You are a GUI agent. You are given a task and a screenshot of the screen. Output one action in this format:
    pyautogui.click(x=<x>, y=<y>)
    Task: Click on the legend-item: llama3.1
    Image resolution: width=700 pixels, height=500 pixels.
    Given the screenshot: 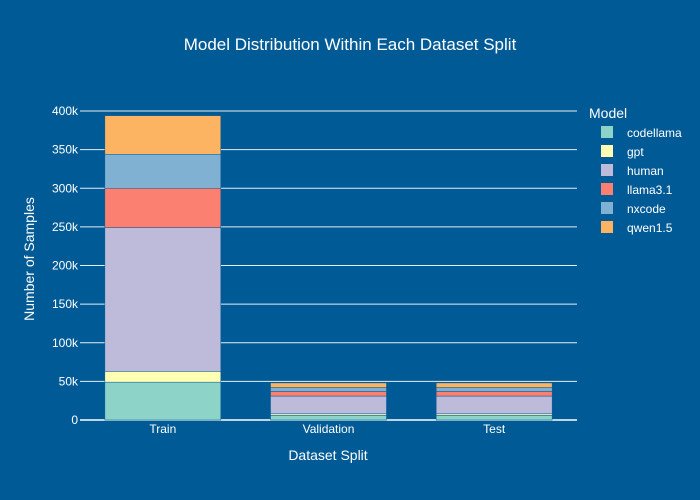 What is the action you would take?
    pyautogui.click(x=637, y=190)
    